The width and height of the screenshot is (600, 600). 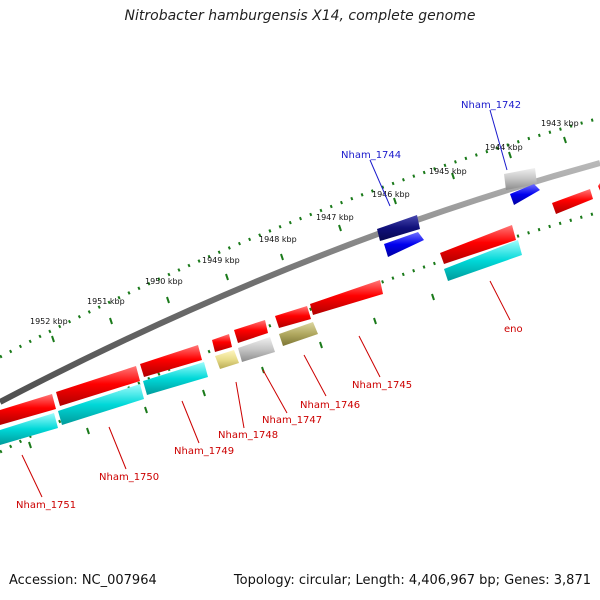 What do you see at coordinates (129, 477) in the screenshot?
I see `gene-label: Nham_1750` at bounding box center [129, 477].